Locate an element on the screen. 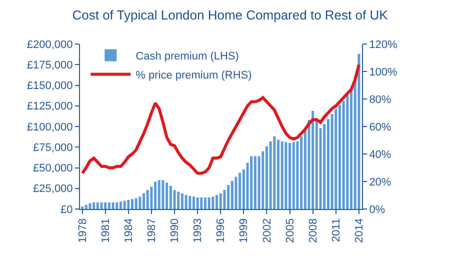  x-tick-label: 1981 is located at coordinates (106, 230).